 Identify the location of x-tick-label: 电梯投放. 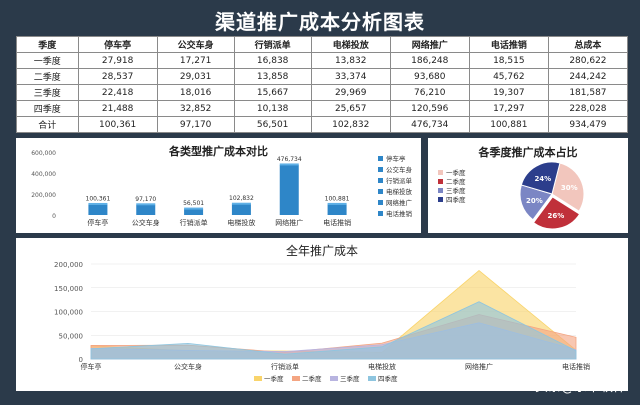
(382, 366).